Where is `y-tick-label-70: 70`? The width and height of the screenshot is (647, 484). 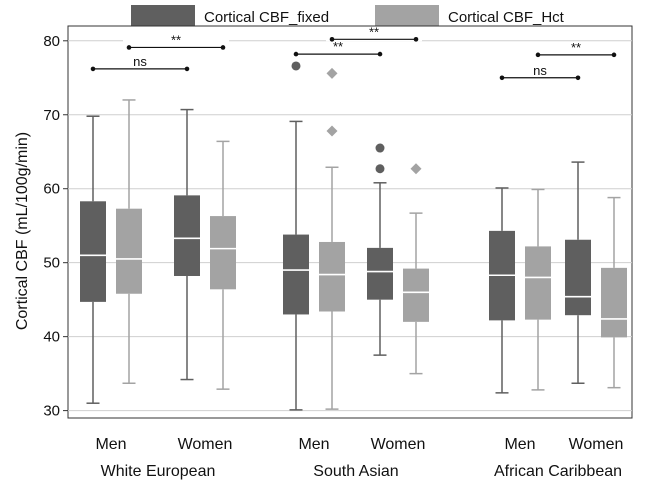
y-tick-label-70: 70 is located at coordinates (51, 115).